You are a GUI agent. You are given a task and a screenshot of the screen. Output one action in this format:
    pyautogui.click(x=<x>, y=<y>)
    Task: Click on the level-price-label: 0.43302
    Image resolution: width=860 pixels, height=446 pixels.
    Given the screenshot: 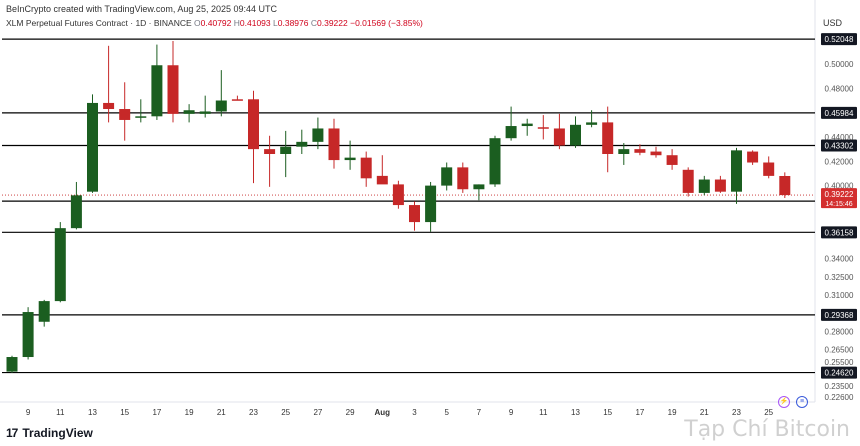 What is the action you would take?
    pyautogui.click(x=839, y=145)
    